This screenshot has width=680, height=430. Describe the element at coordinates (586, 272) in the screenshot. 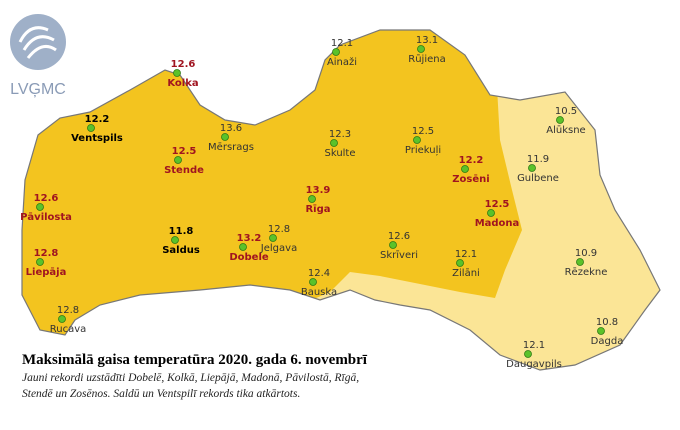

I see `station-name: Rēzekne` at that location.